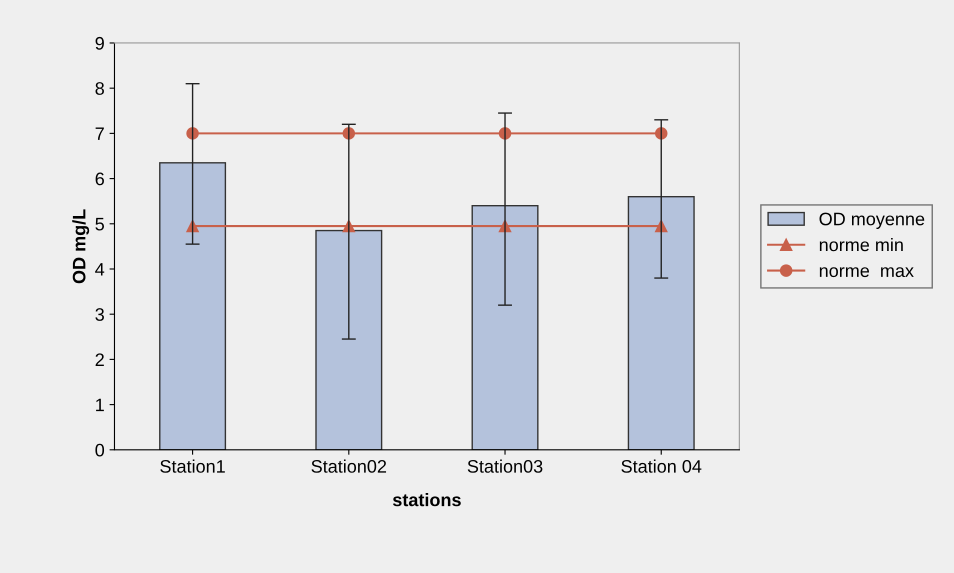 The width and height of the screenshot is (954, 573). I want to click on y-tick-label: 9, so click(100, 43).